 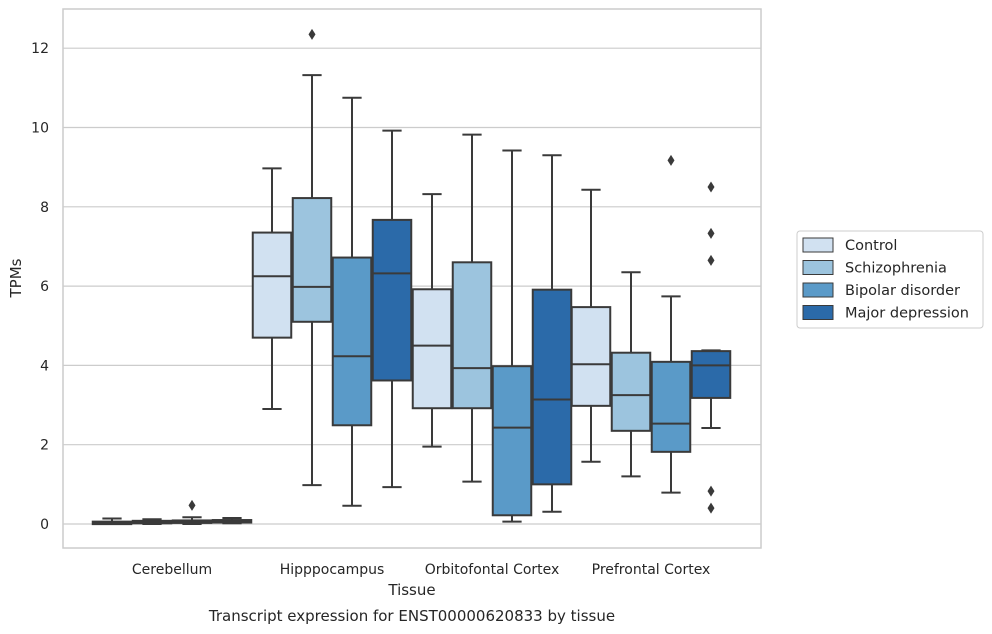 I want to click on y-tick-label-2: 2, so click(x=44, y=446).